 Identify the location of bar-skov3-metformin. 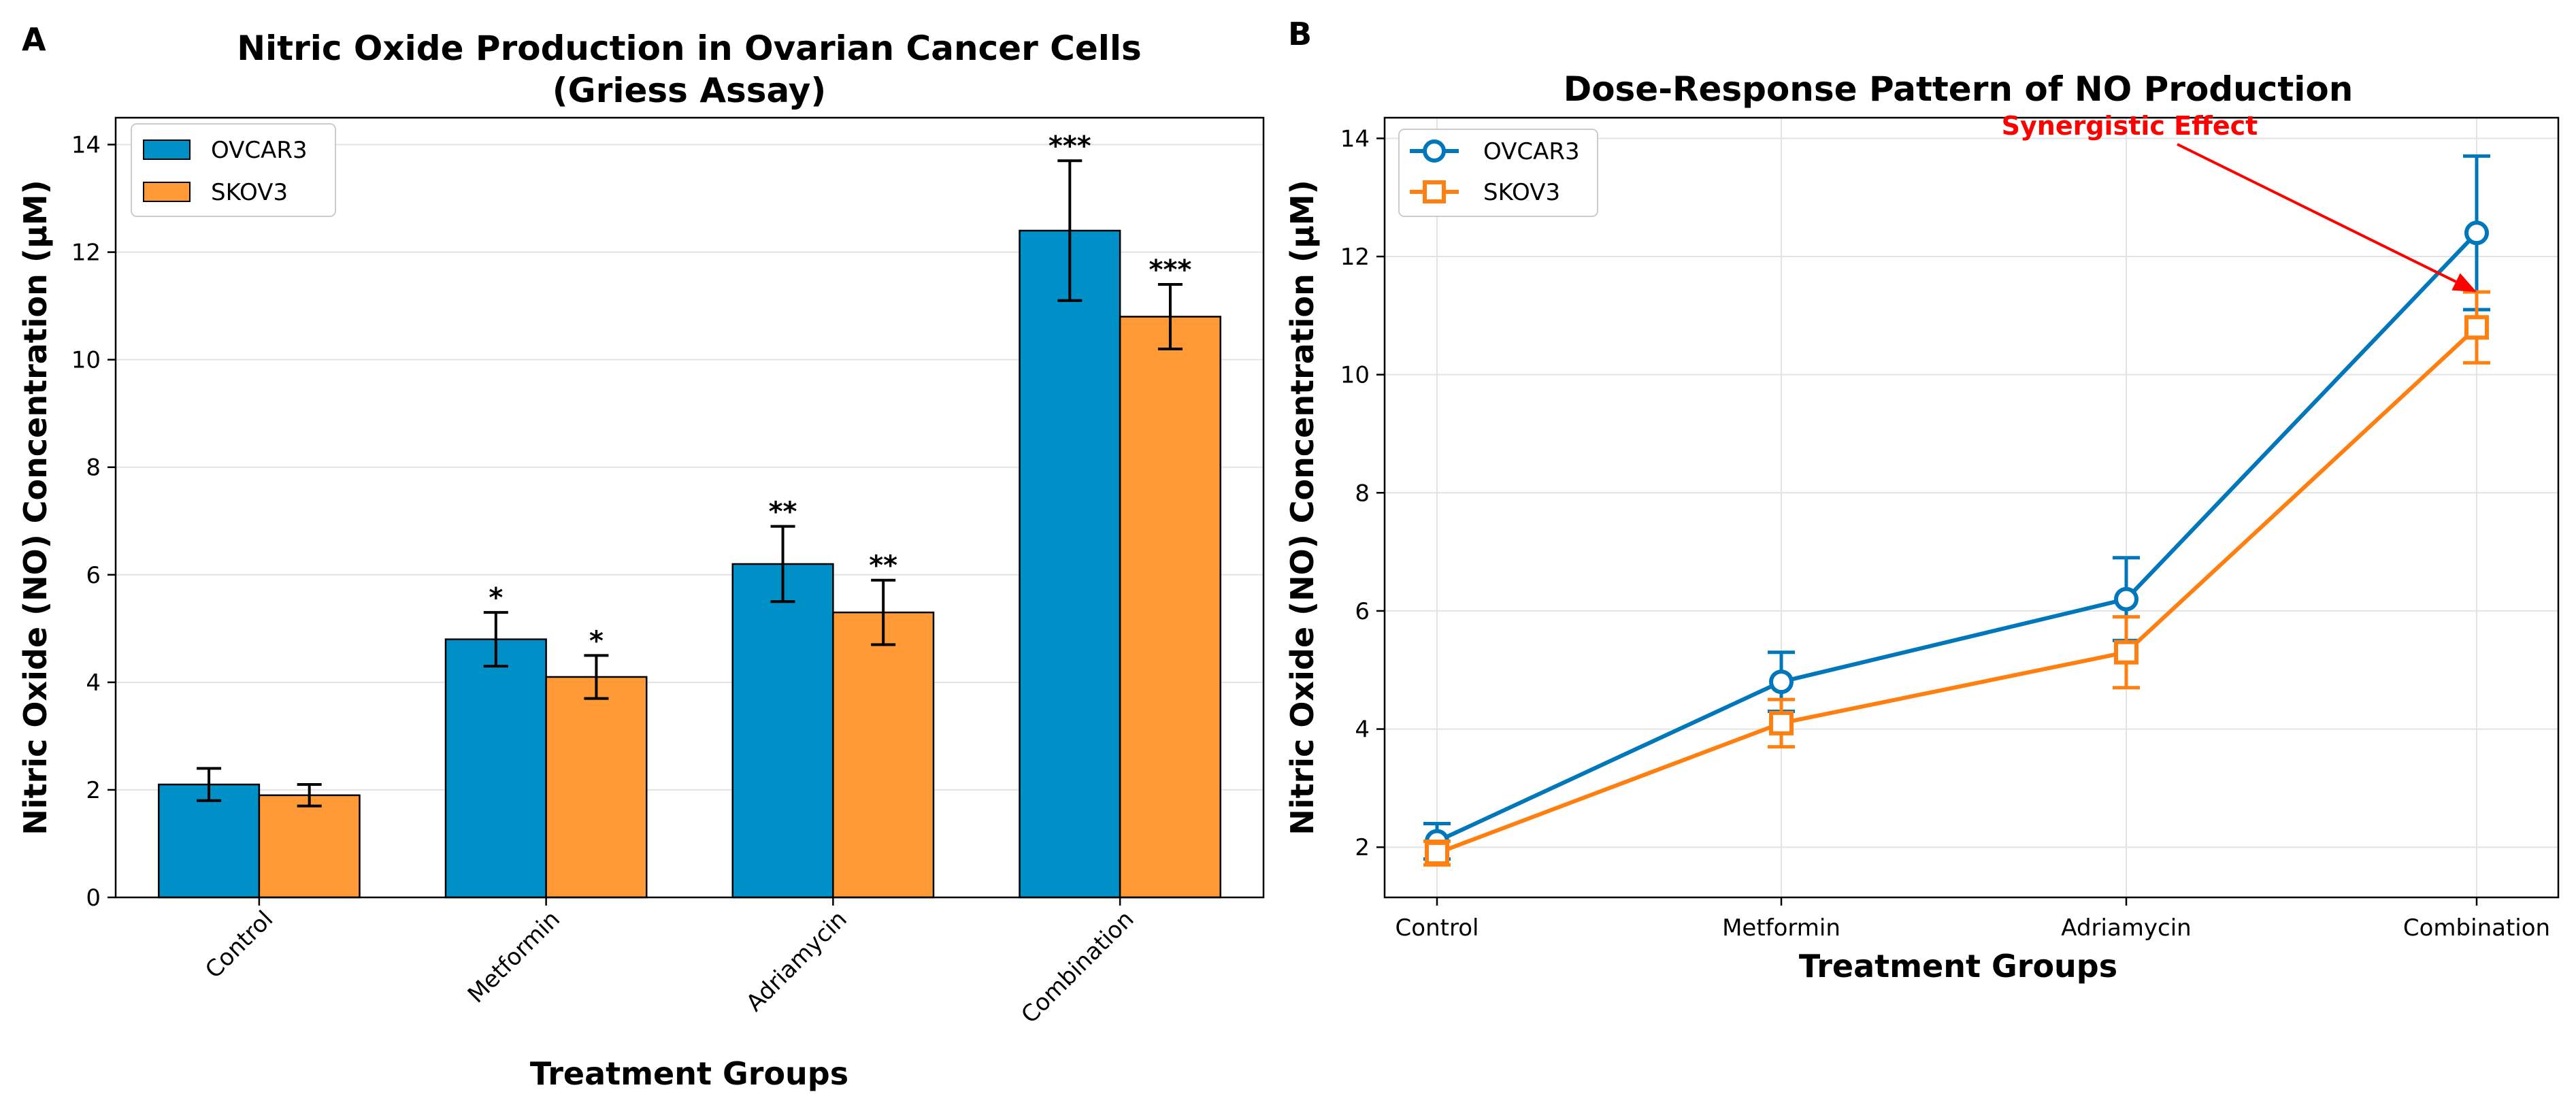
(597, 787).